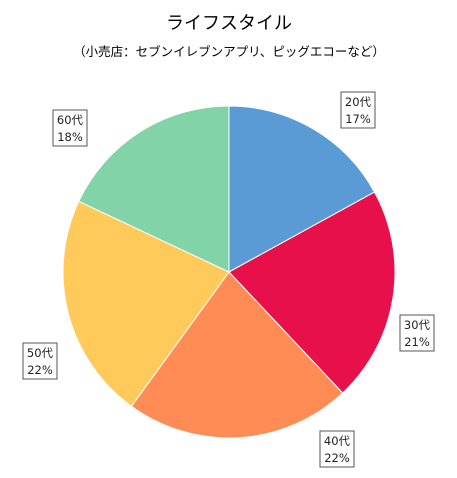  What do you see at coordinates (358, 119) in the screenshot?
I see `slice-value-label: 17%` at bounding box center [358, 119].